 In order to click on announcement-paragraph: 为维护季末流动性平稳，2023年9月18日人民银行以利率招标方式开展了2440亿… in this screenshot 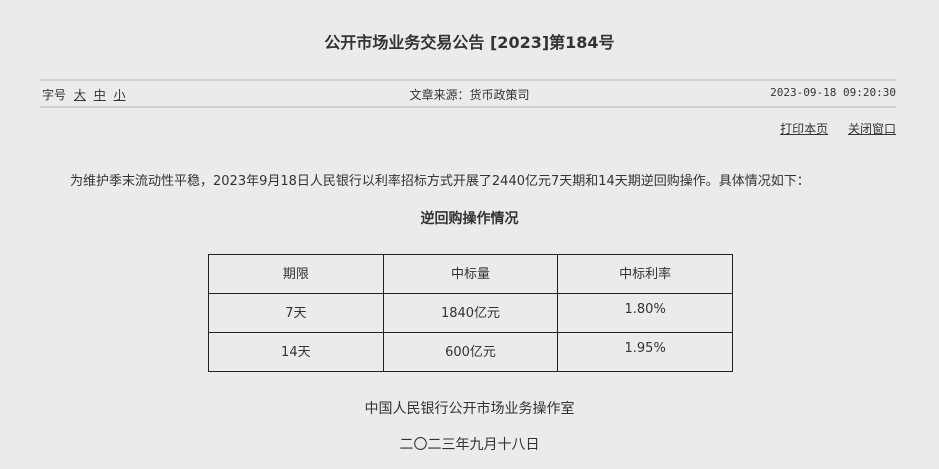, I will do `click(440, 181)`.